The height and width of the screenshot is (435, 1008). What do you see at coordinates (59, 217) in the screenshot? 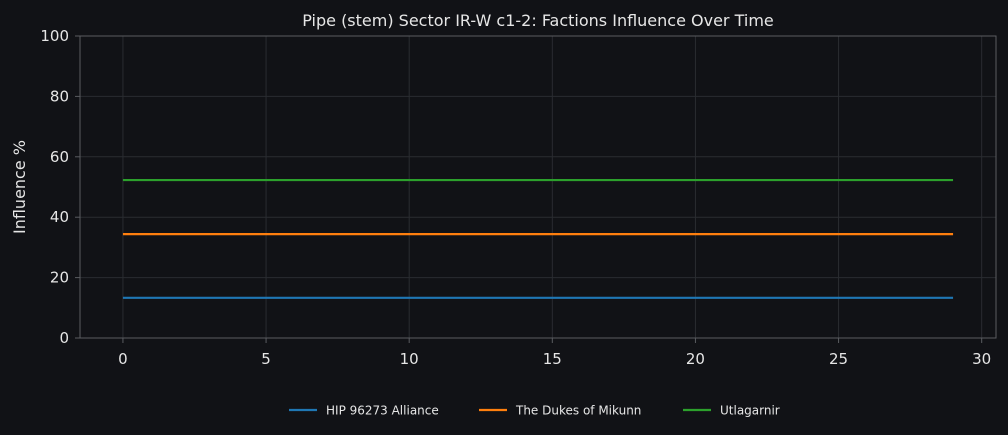
I see `y-tick-label: 40` at bounding box center [59, 217].